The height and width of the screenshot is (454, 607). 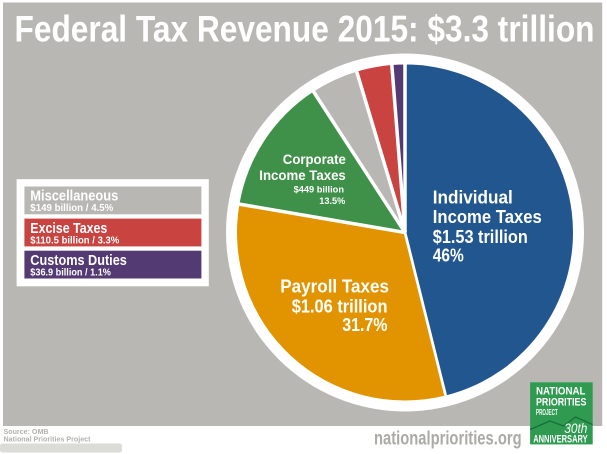 What do you see at coordinates (561, 391) in the screenshot?
I see `svg-text: NATIONAL` at bounding box center [561, 391].